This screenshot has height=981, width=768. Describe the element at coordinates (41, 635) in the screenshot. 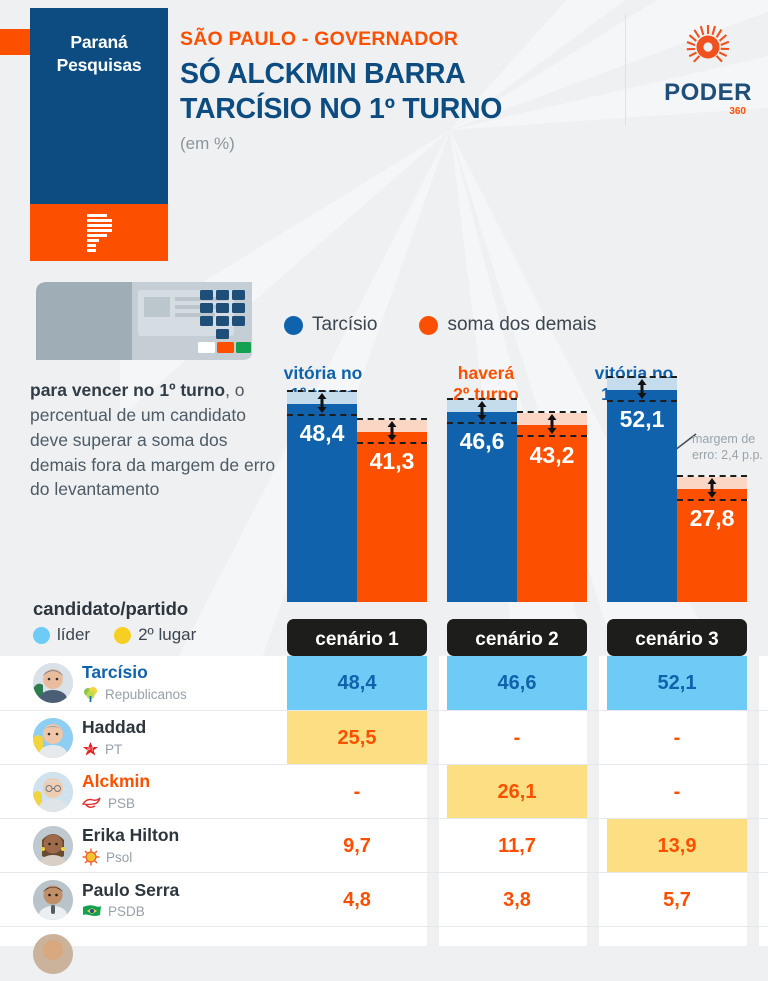

I see `legend-swatch-lider-icon` at that location.